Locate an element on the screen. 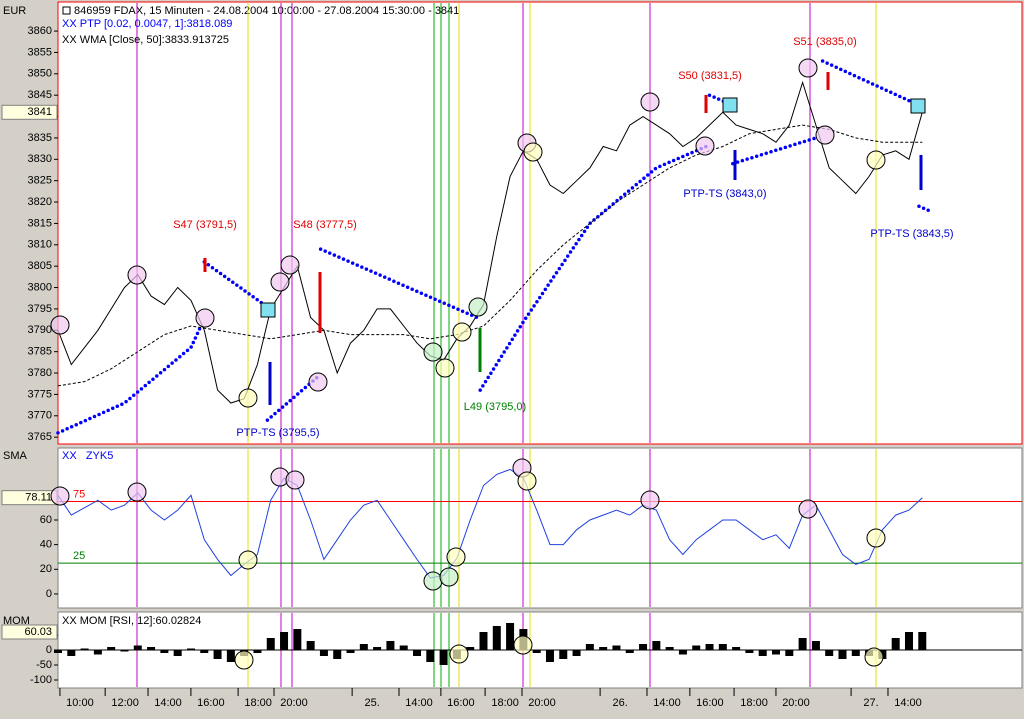 The height and width of the screenshot is (719, 1024). y-tick-label: 3835 is located at coordinates (40, 138).